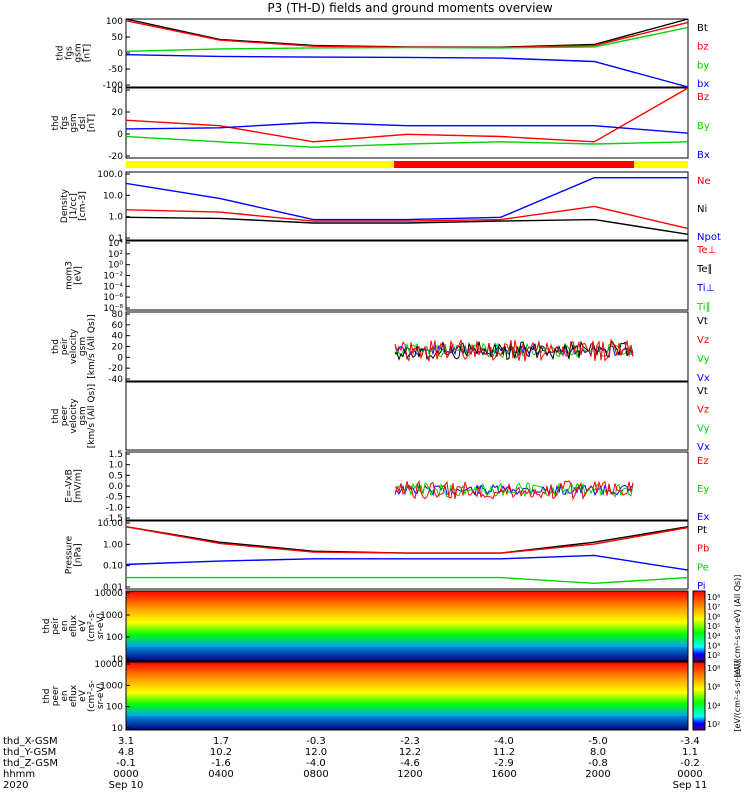 This screenshot has height=800, width=750. Describe the element at coordinates (690, 785) in the screenshot. I see `axis-value: Sep 11` at that location.